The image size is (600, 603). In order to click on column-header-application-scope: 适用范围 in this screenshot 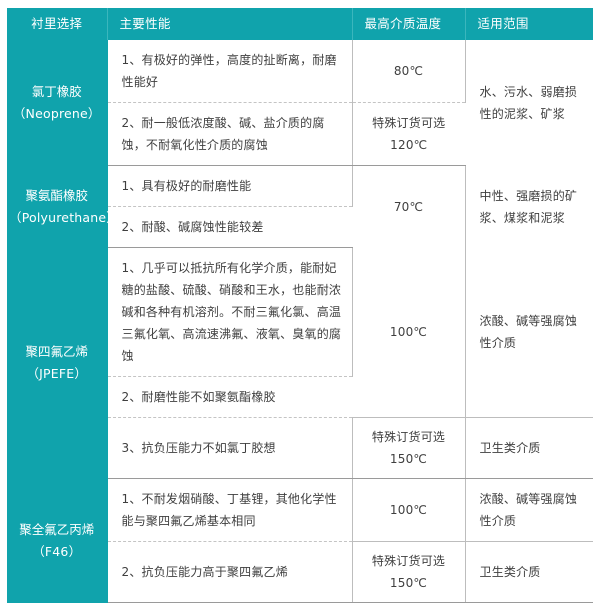, I will do `click(529, 24)`.